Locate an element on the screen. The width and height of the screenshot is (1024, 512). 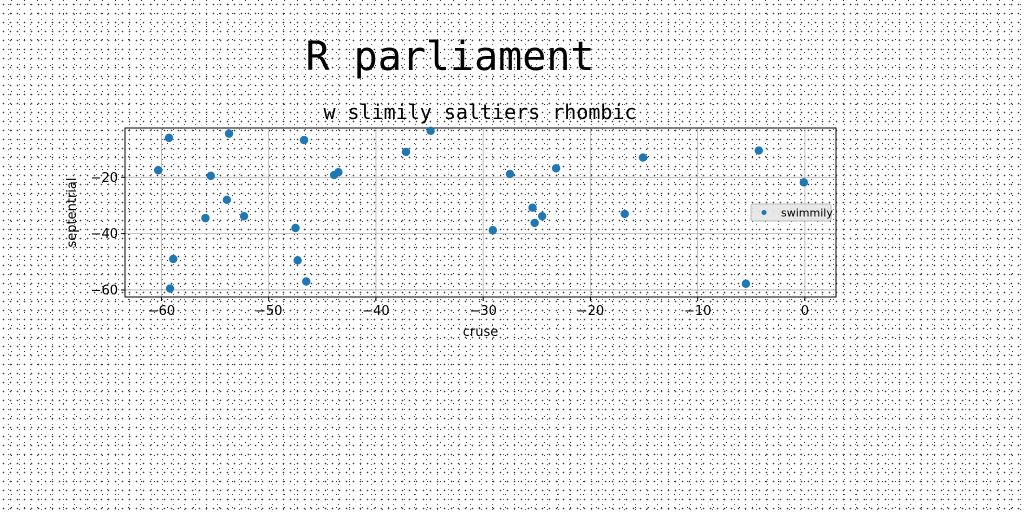
x-tick-label: −50 is located at coordinates (268, 311).